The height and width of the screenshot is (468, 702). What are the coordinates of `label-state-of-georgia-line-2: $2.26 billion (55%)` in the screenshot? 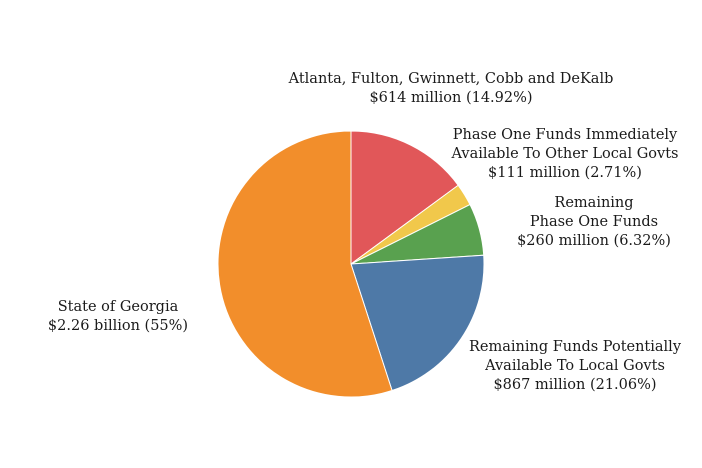 It's located at (118, 326).